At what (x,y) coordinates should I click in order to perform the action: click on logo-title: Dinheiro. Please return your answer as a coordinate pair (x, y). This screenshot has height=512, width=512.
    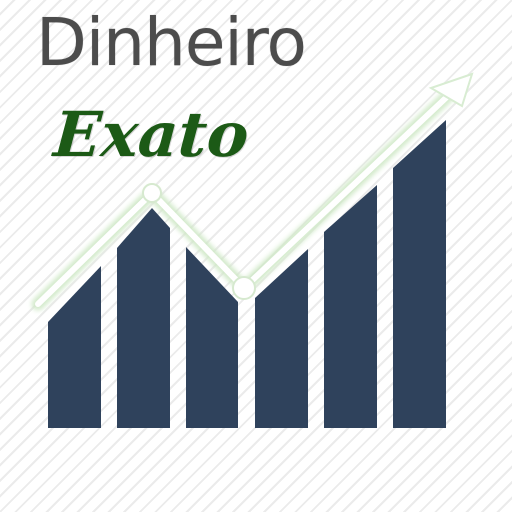
    Looking at the image, I should click on (171, 42).